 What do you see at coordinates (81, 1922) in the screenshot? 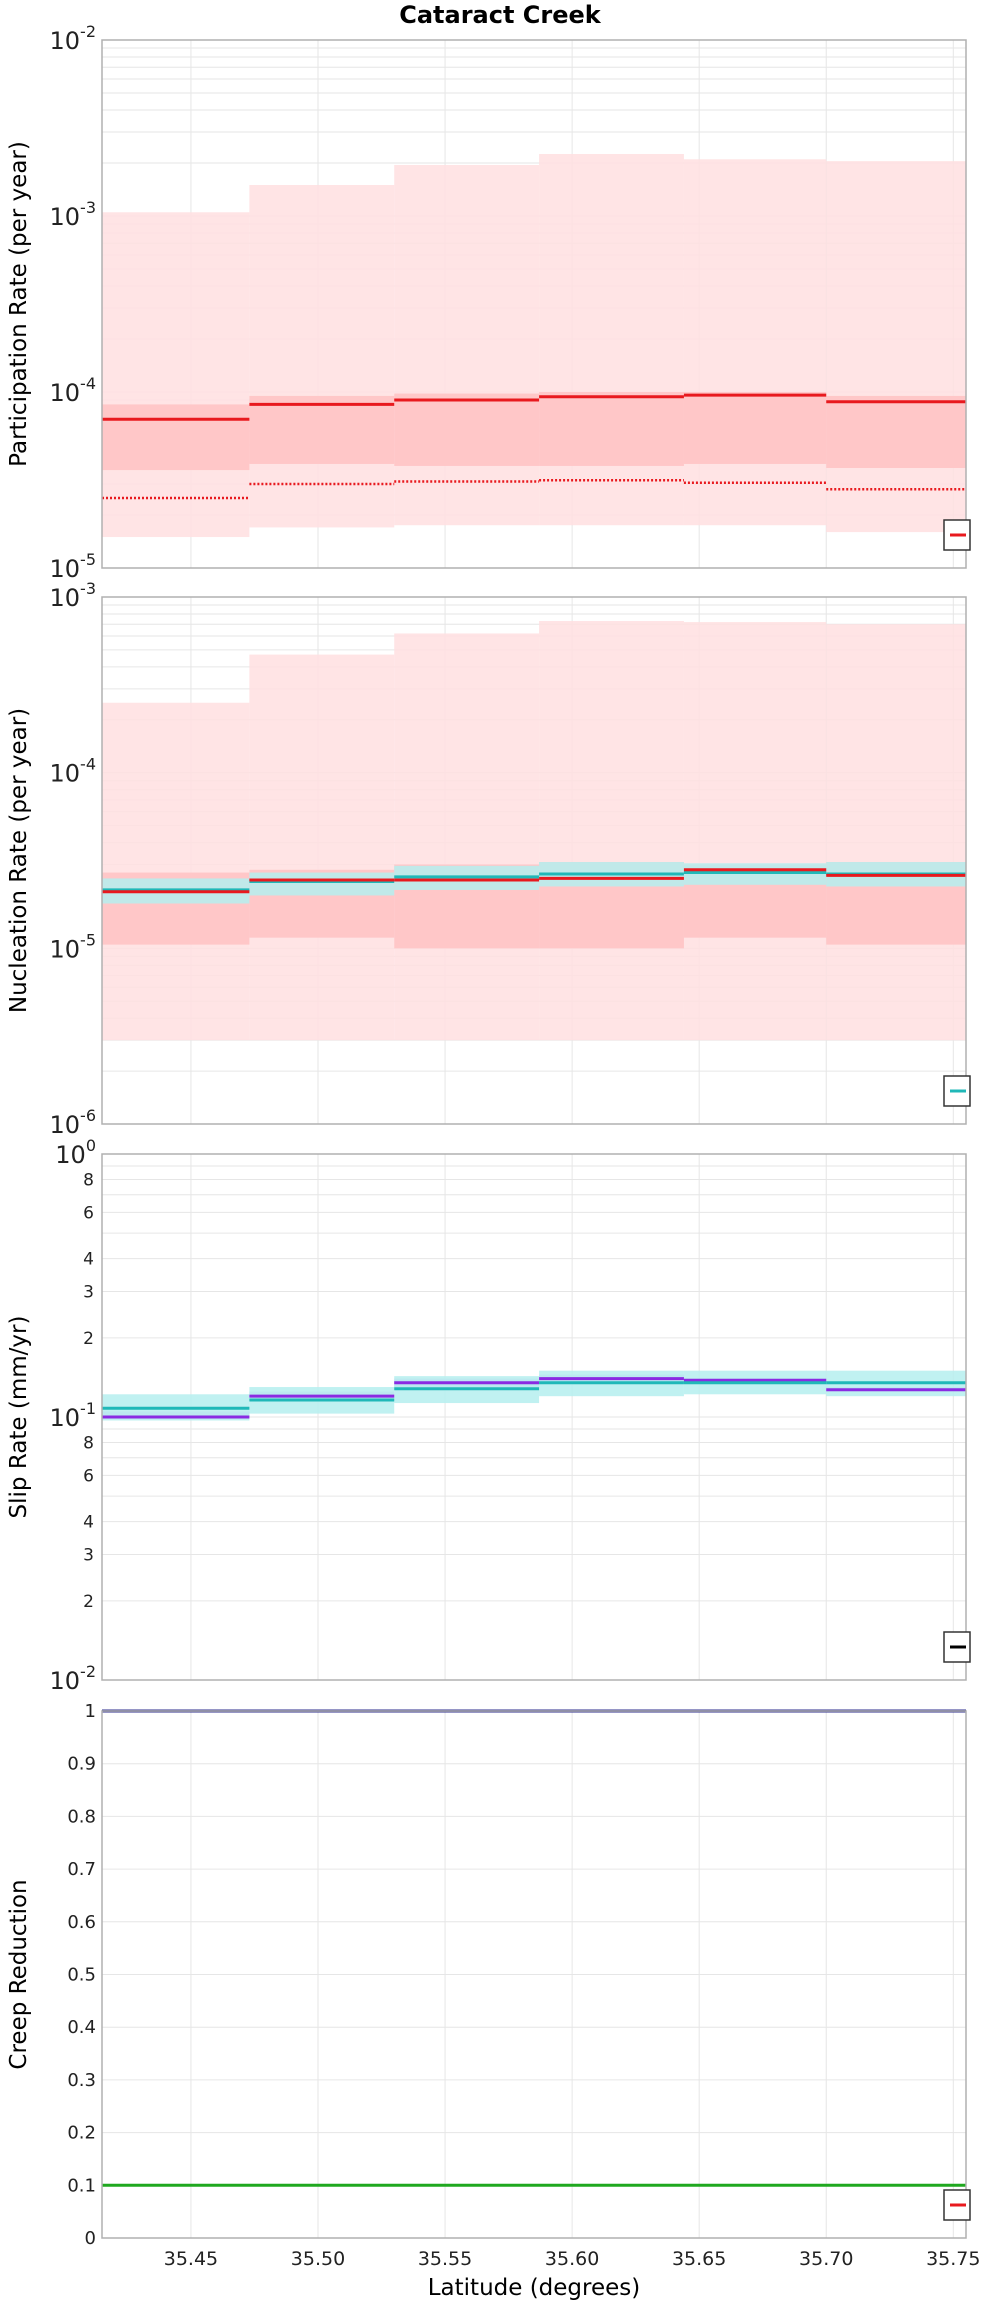
I see `y-tick-label: 0.6` at bounding box center [81, 1922].